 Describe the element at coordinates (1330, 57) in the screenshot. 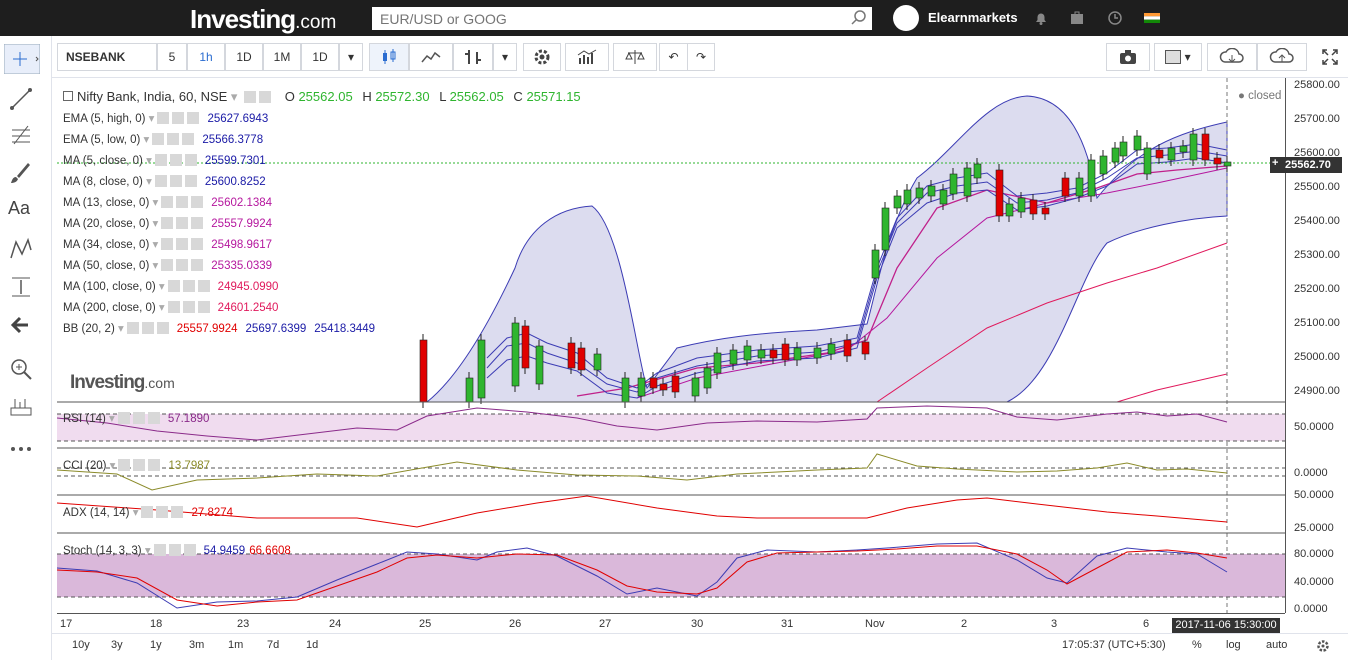

I see `fullscreen-icon` at that location.